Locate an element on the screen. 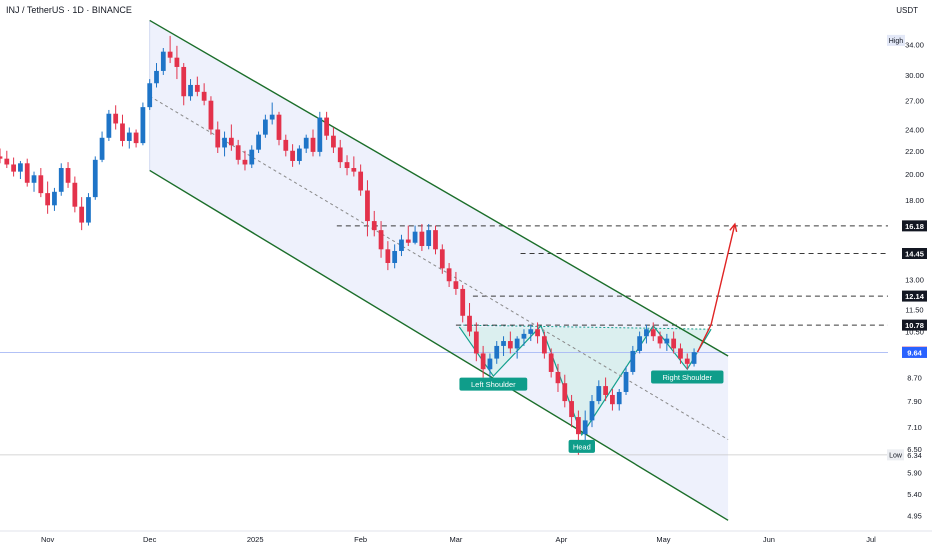 This screenshot has width=932, height=550. high-badge-bg is located at coordinates (896, 40).